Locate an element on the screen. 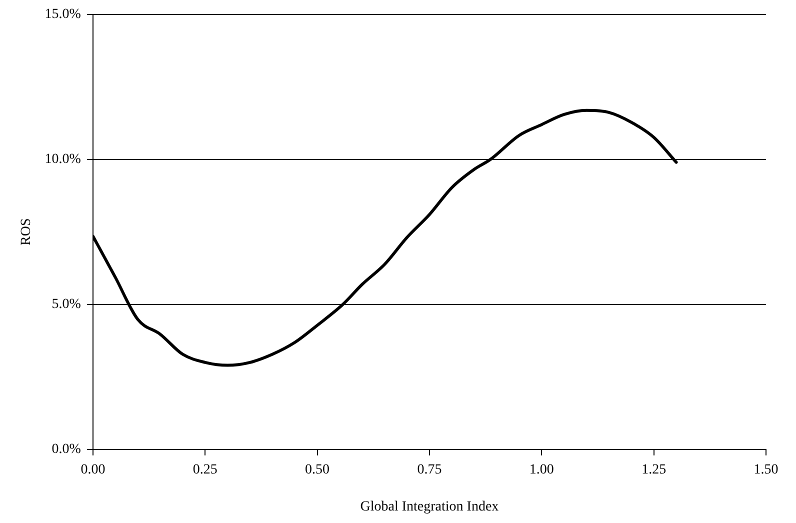 The width and height of the screenshot is (796, 523). y-tick-label: 0.0% is located at coordinates (67, 450).